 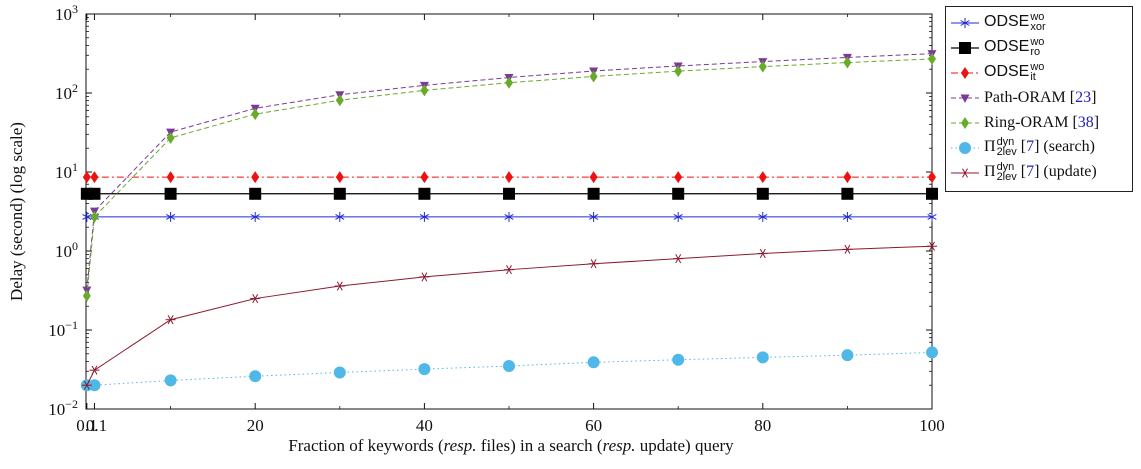 I want to click on y-axis-label: Delay (second) (log scale), so click(x=16, y=211).